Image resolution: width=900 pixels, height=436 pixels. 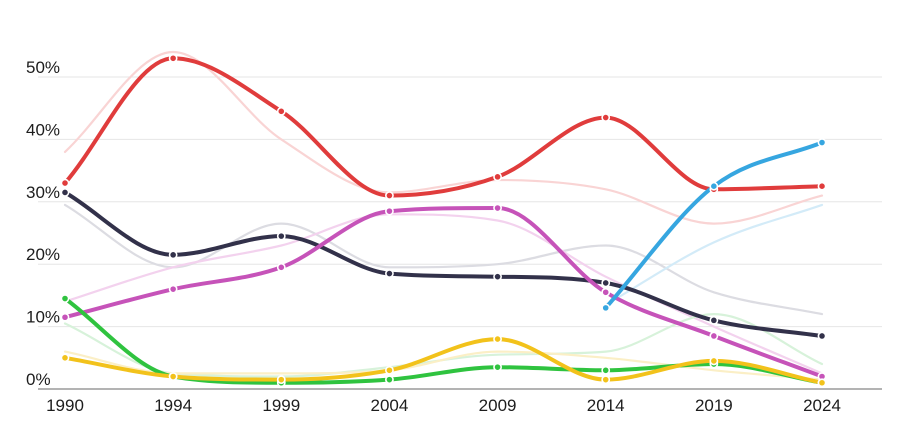 I want to click on y-tick-label: 20%, so click(x=43, y=254).